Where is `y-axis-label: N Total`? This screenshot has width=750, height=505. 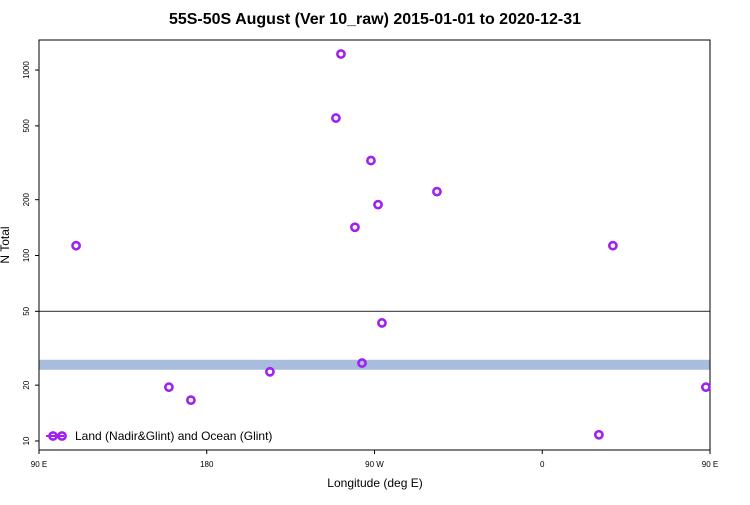
y-axis-label: N Total is located at coordinates (6, 244).